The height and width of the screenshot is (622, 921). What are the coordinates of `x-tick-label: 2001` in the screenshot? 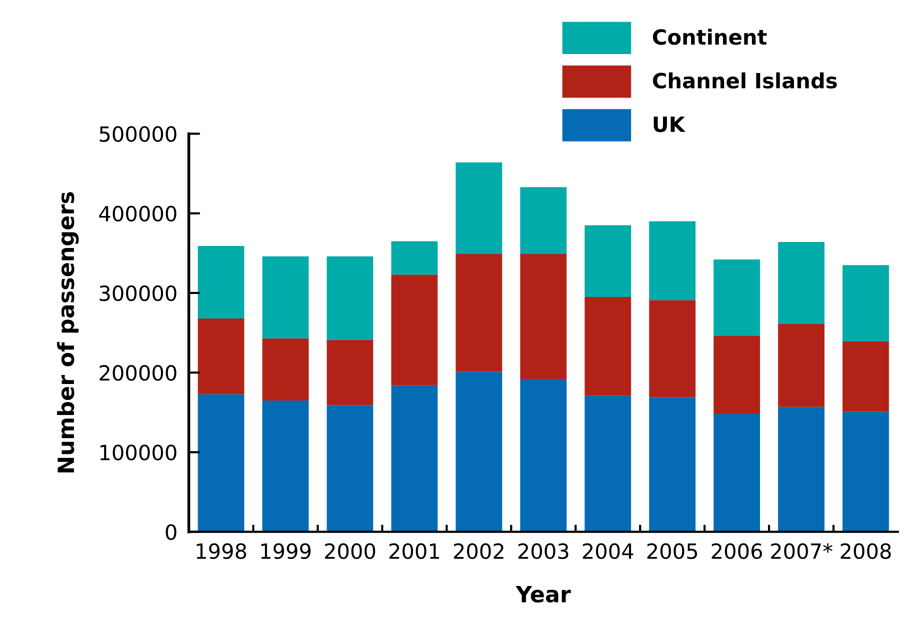 It's located at (414, 551).